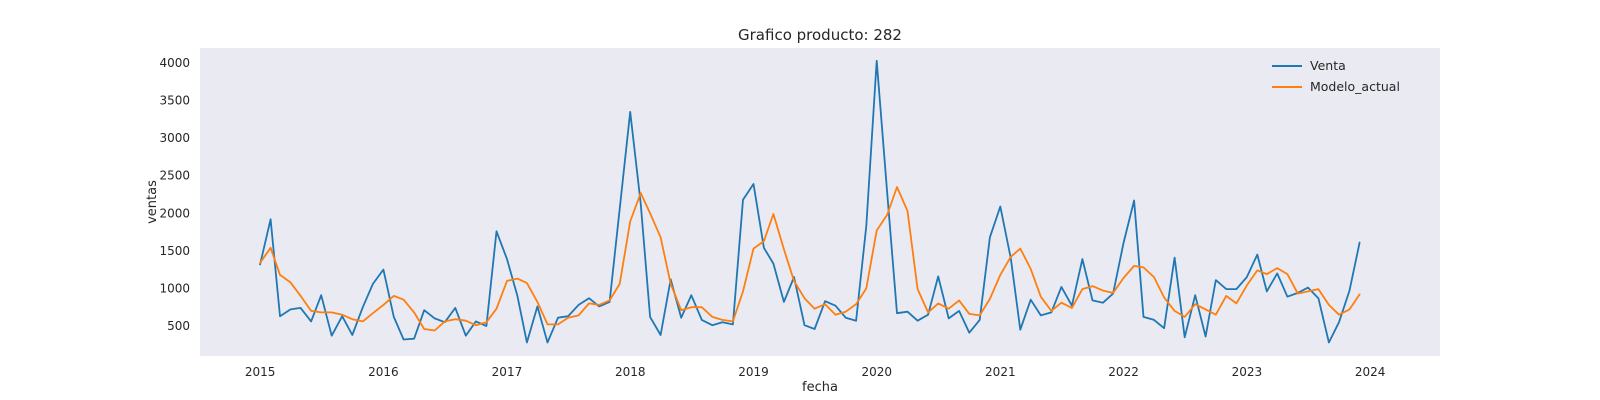  I want to click on legend: Venta Modelo_actual, so click(1336, 76).